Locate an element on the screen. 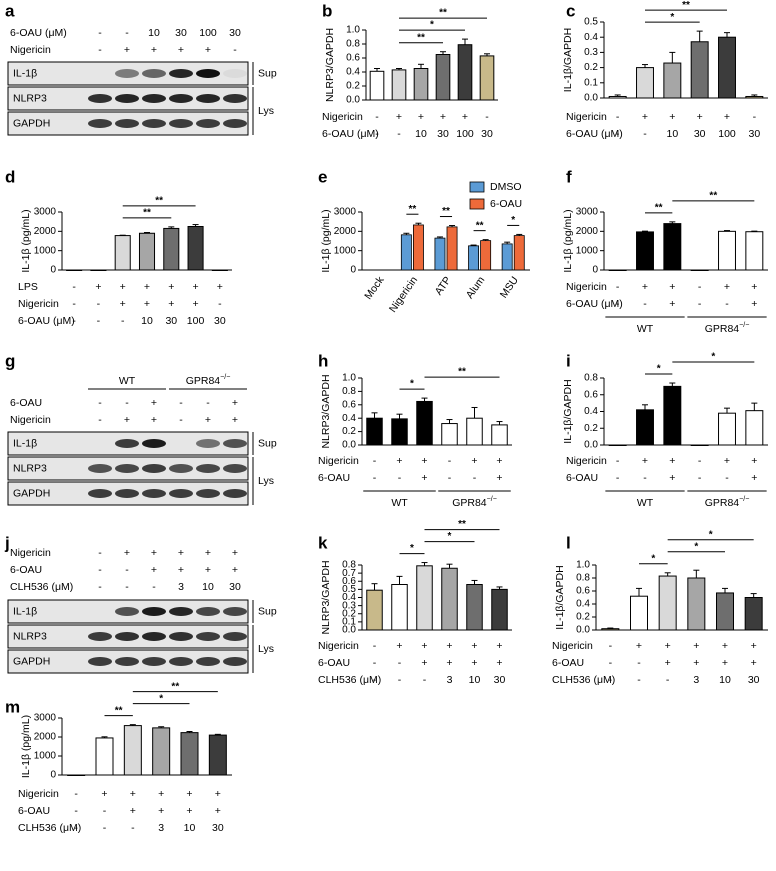 This screenshot has width=776, height=871. group-label: WT is located at coordinates (127, 381).